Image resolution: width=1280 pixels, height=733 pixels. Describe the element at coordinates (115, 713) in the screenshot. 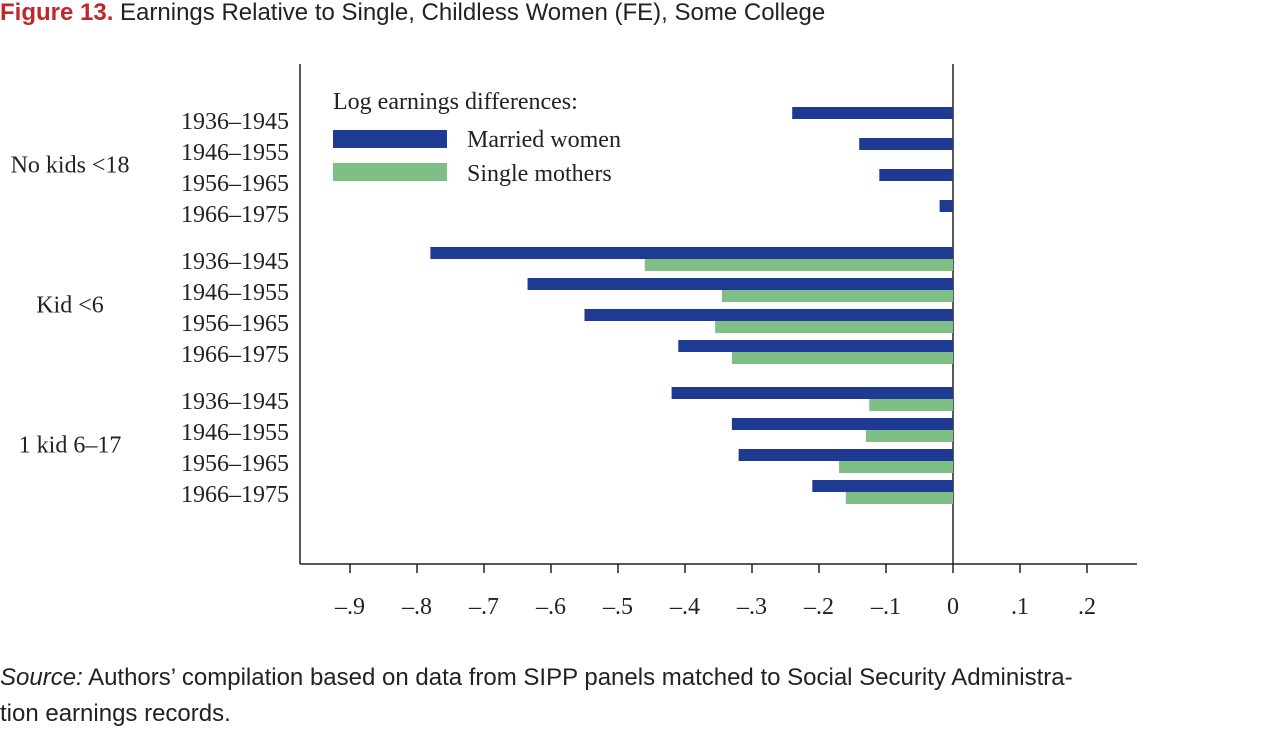

I see `source-line-2: tion earnings records.` at that location.